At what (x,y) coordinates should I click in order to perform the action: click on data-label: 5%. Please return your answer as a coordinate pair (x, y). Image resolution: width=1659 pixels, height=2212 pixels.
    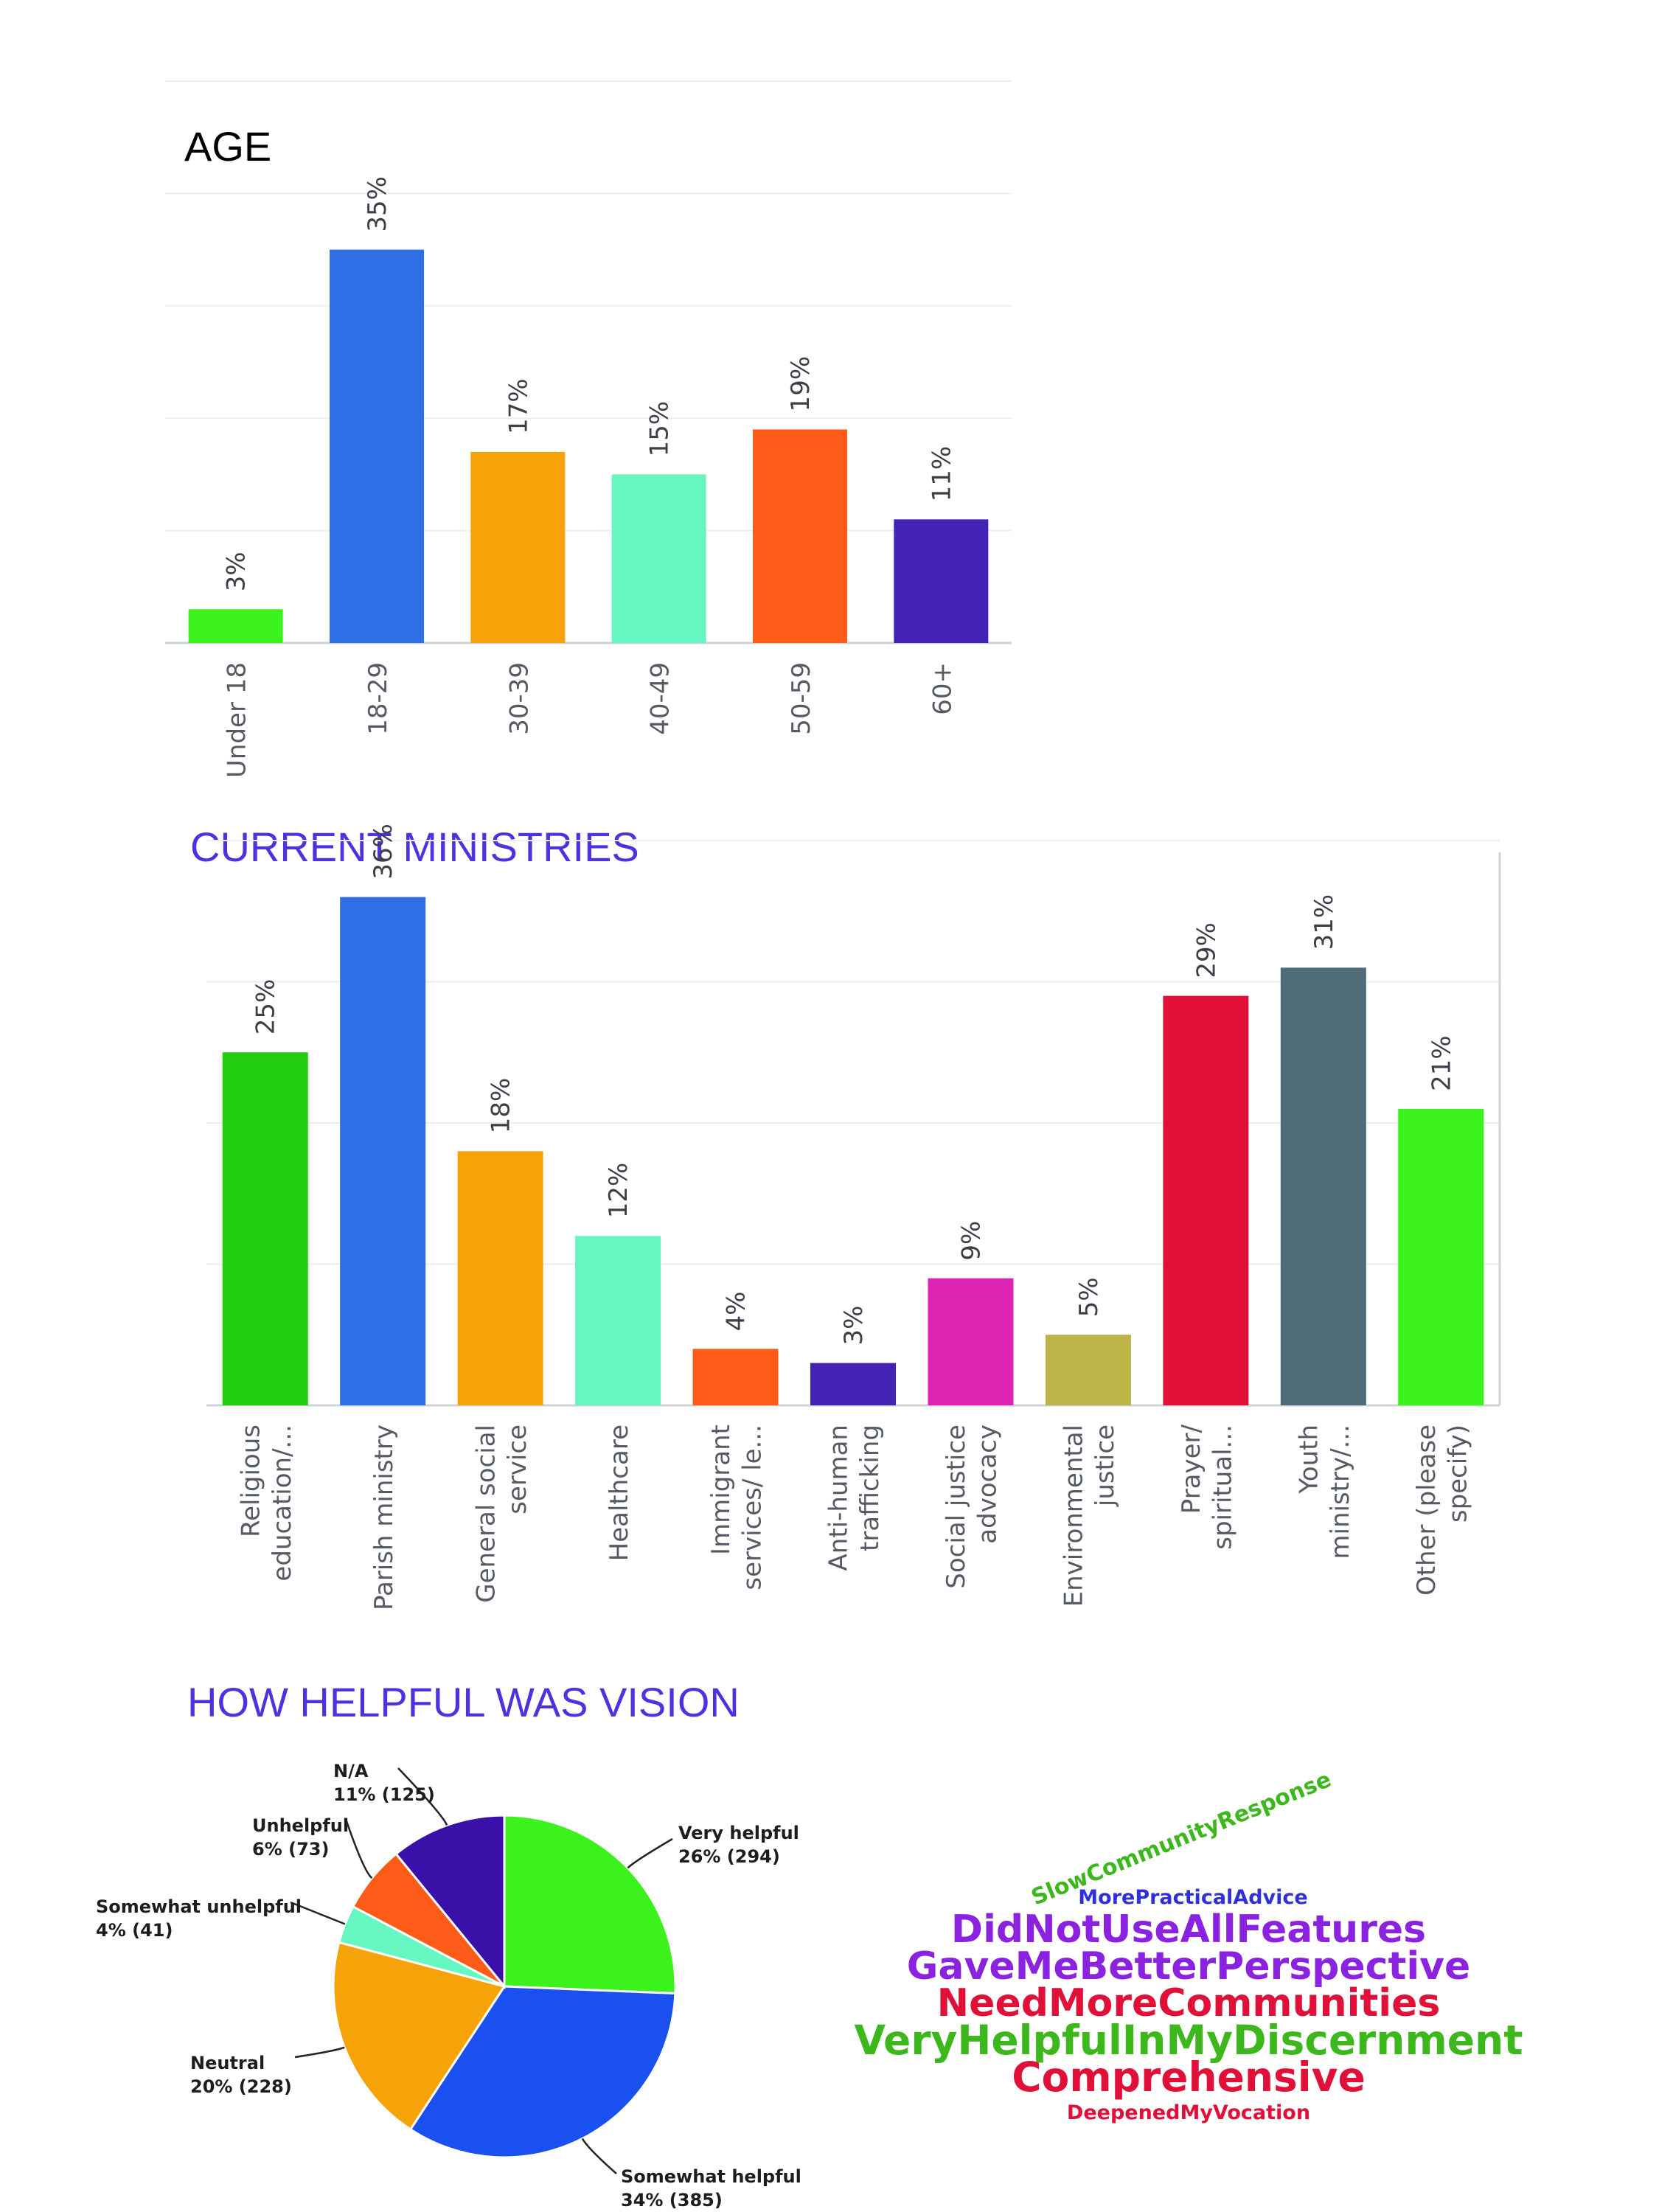
    Looking at the image, I should click on (1089, 1297).